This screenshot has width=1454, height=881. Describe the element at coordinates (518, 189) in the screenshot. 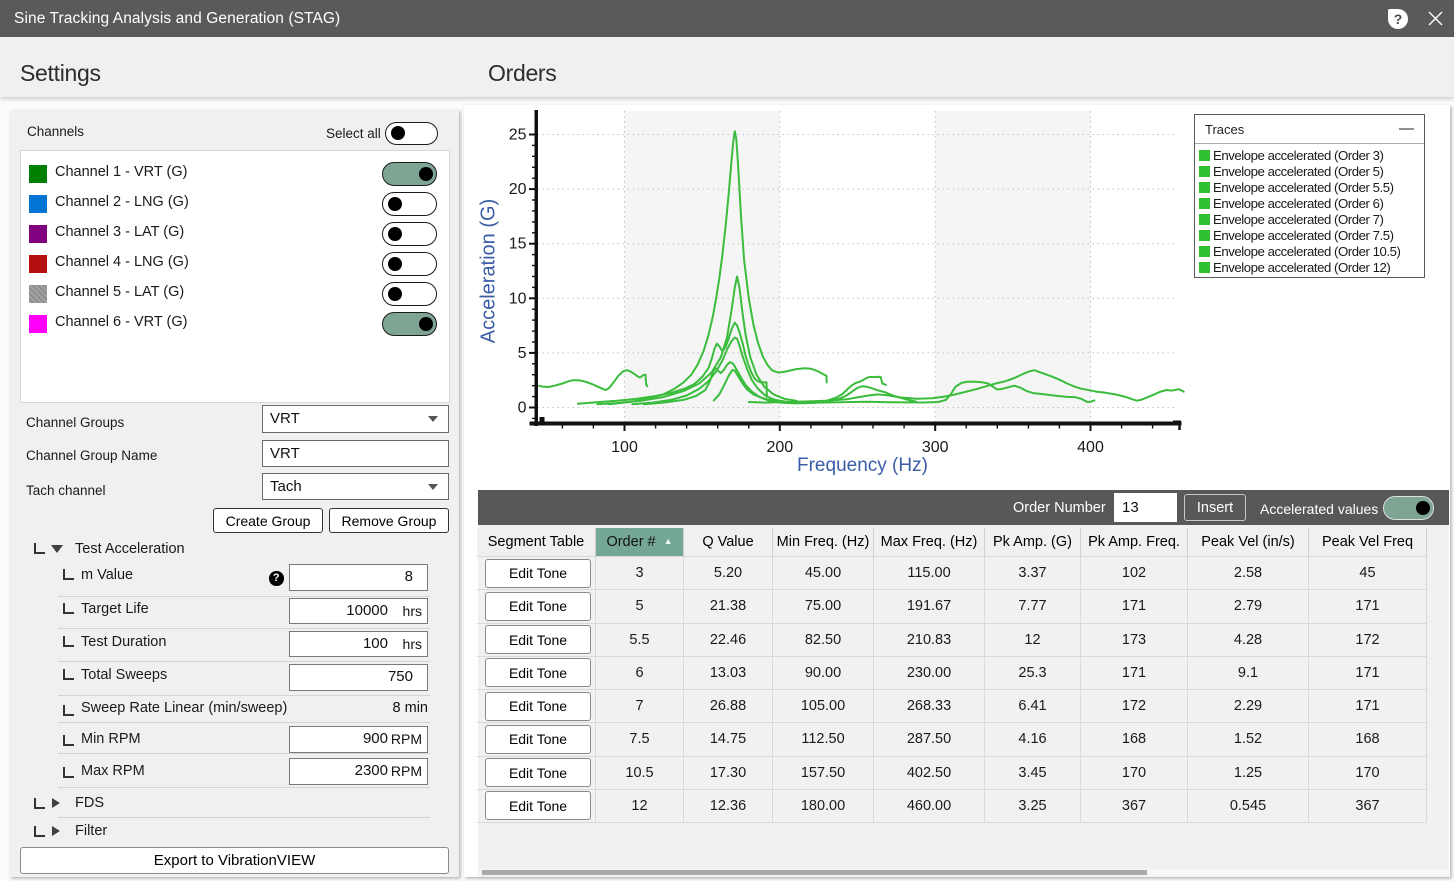

I see `svg-text: 20` at that location.